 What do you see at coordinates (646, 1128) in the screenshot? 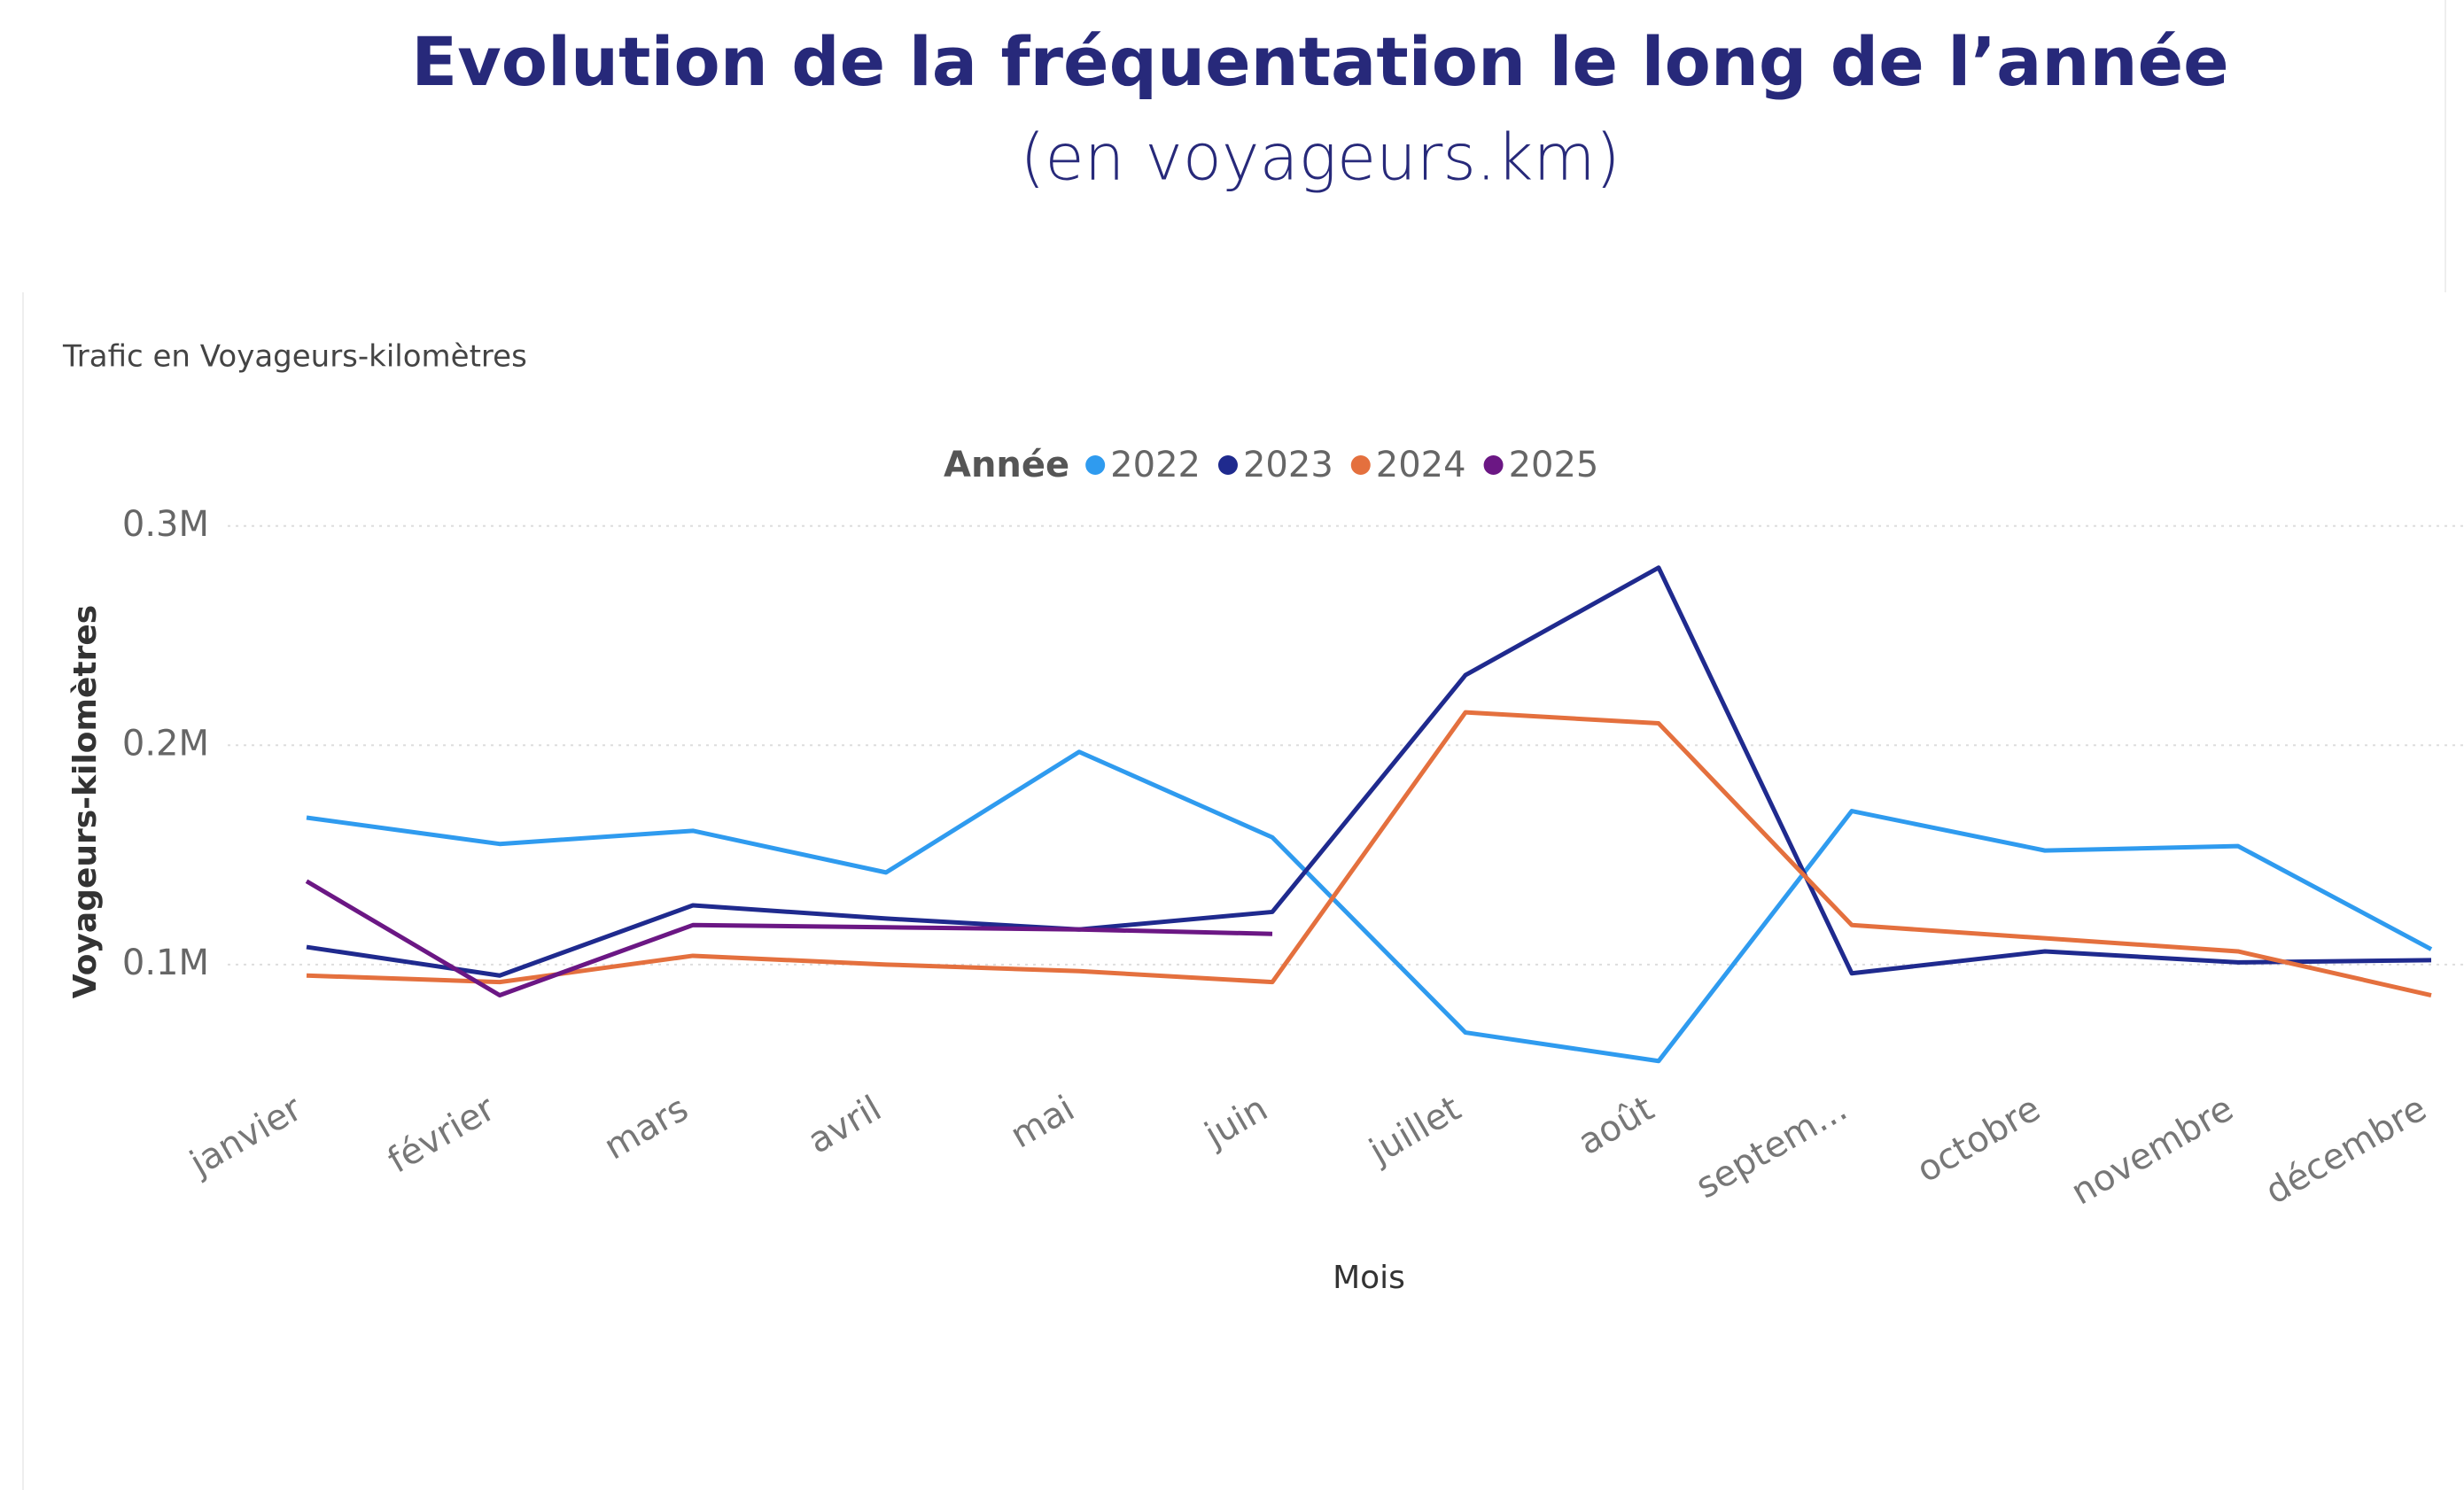
I see `x-tick-label: mars` at bounding box center [646, 1128].